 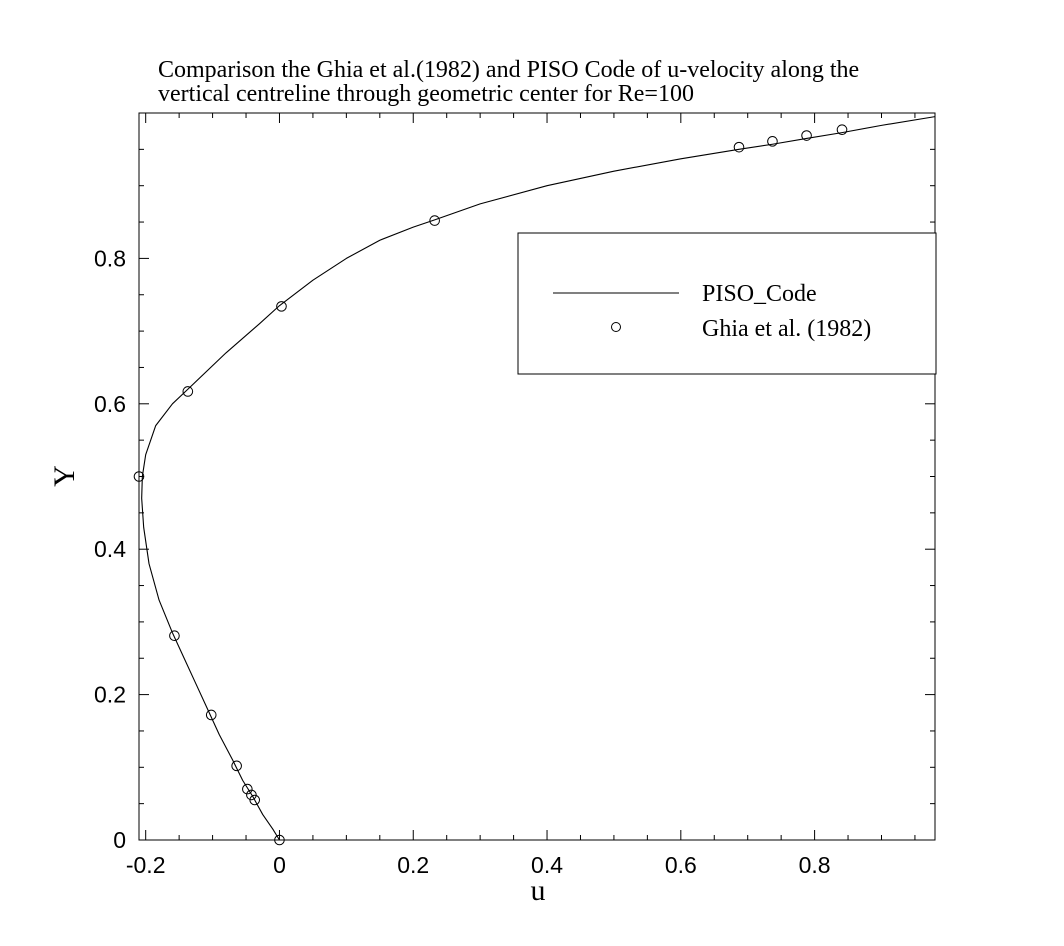 What do you see at coordinates (759, 294) in the screenshot?
I see `legend-label-piso: PISO_Code` at bounding box center [759, 294].